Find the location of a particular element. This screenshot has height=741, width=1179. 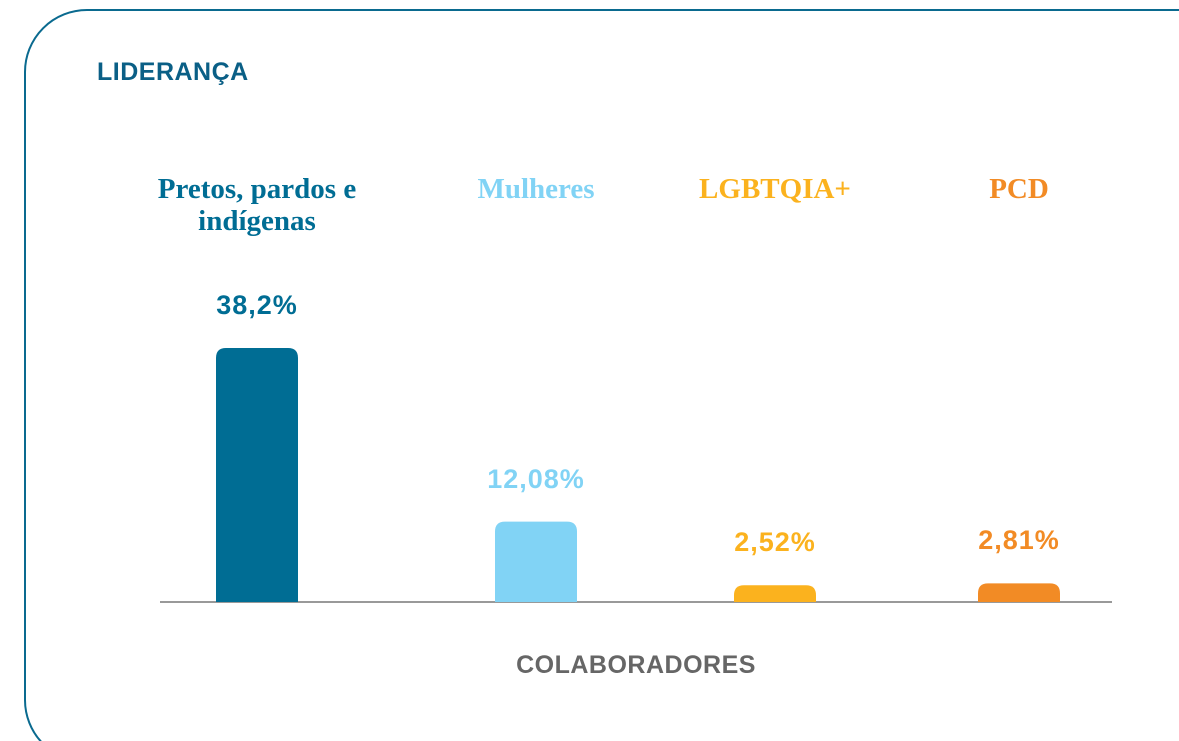

chart-title: LIDERANÇA is located at coordinates (173, 72).